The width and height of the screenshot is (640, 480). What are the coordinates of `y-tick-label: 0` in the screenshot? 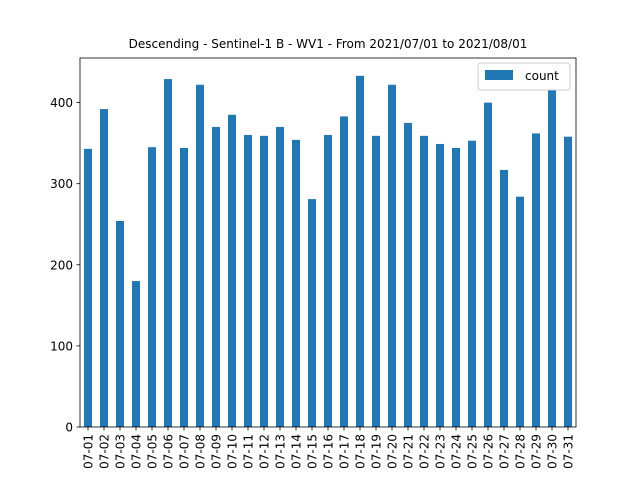 It's located at (69, 428).